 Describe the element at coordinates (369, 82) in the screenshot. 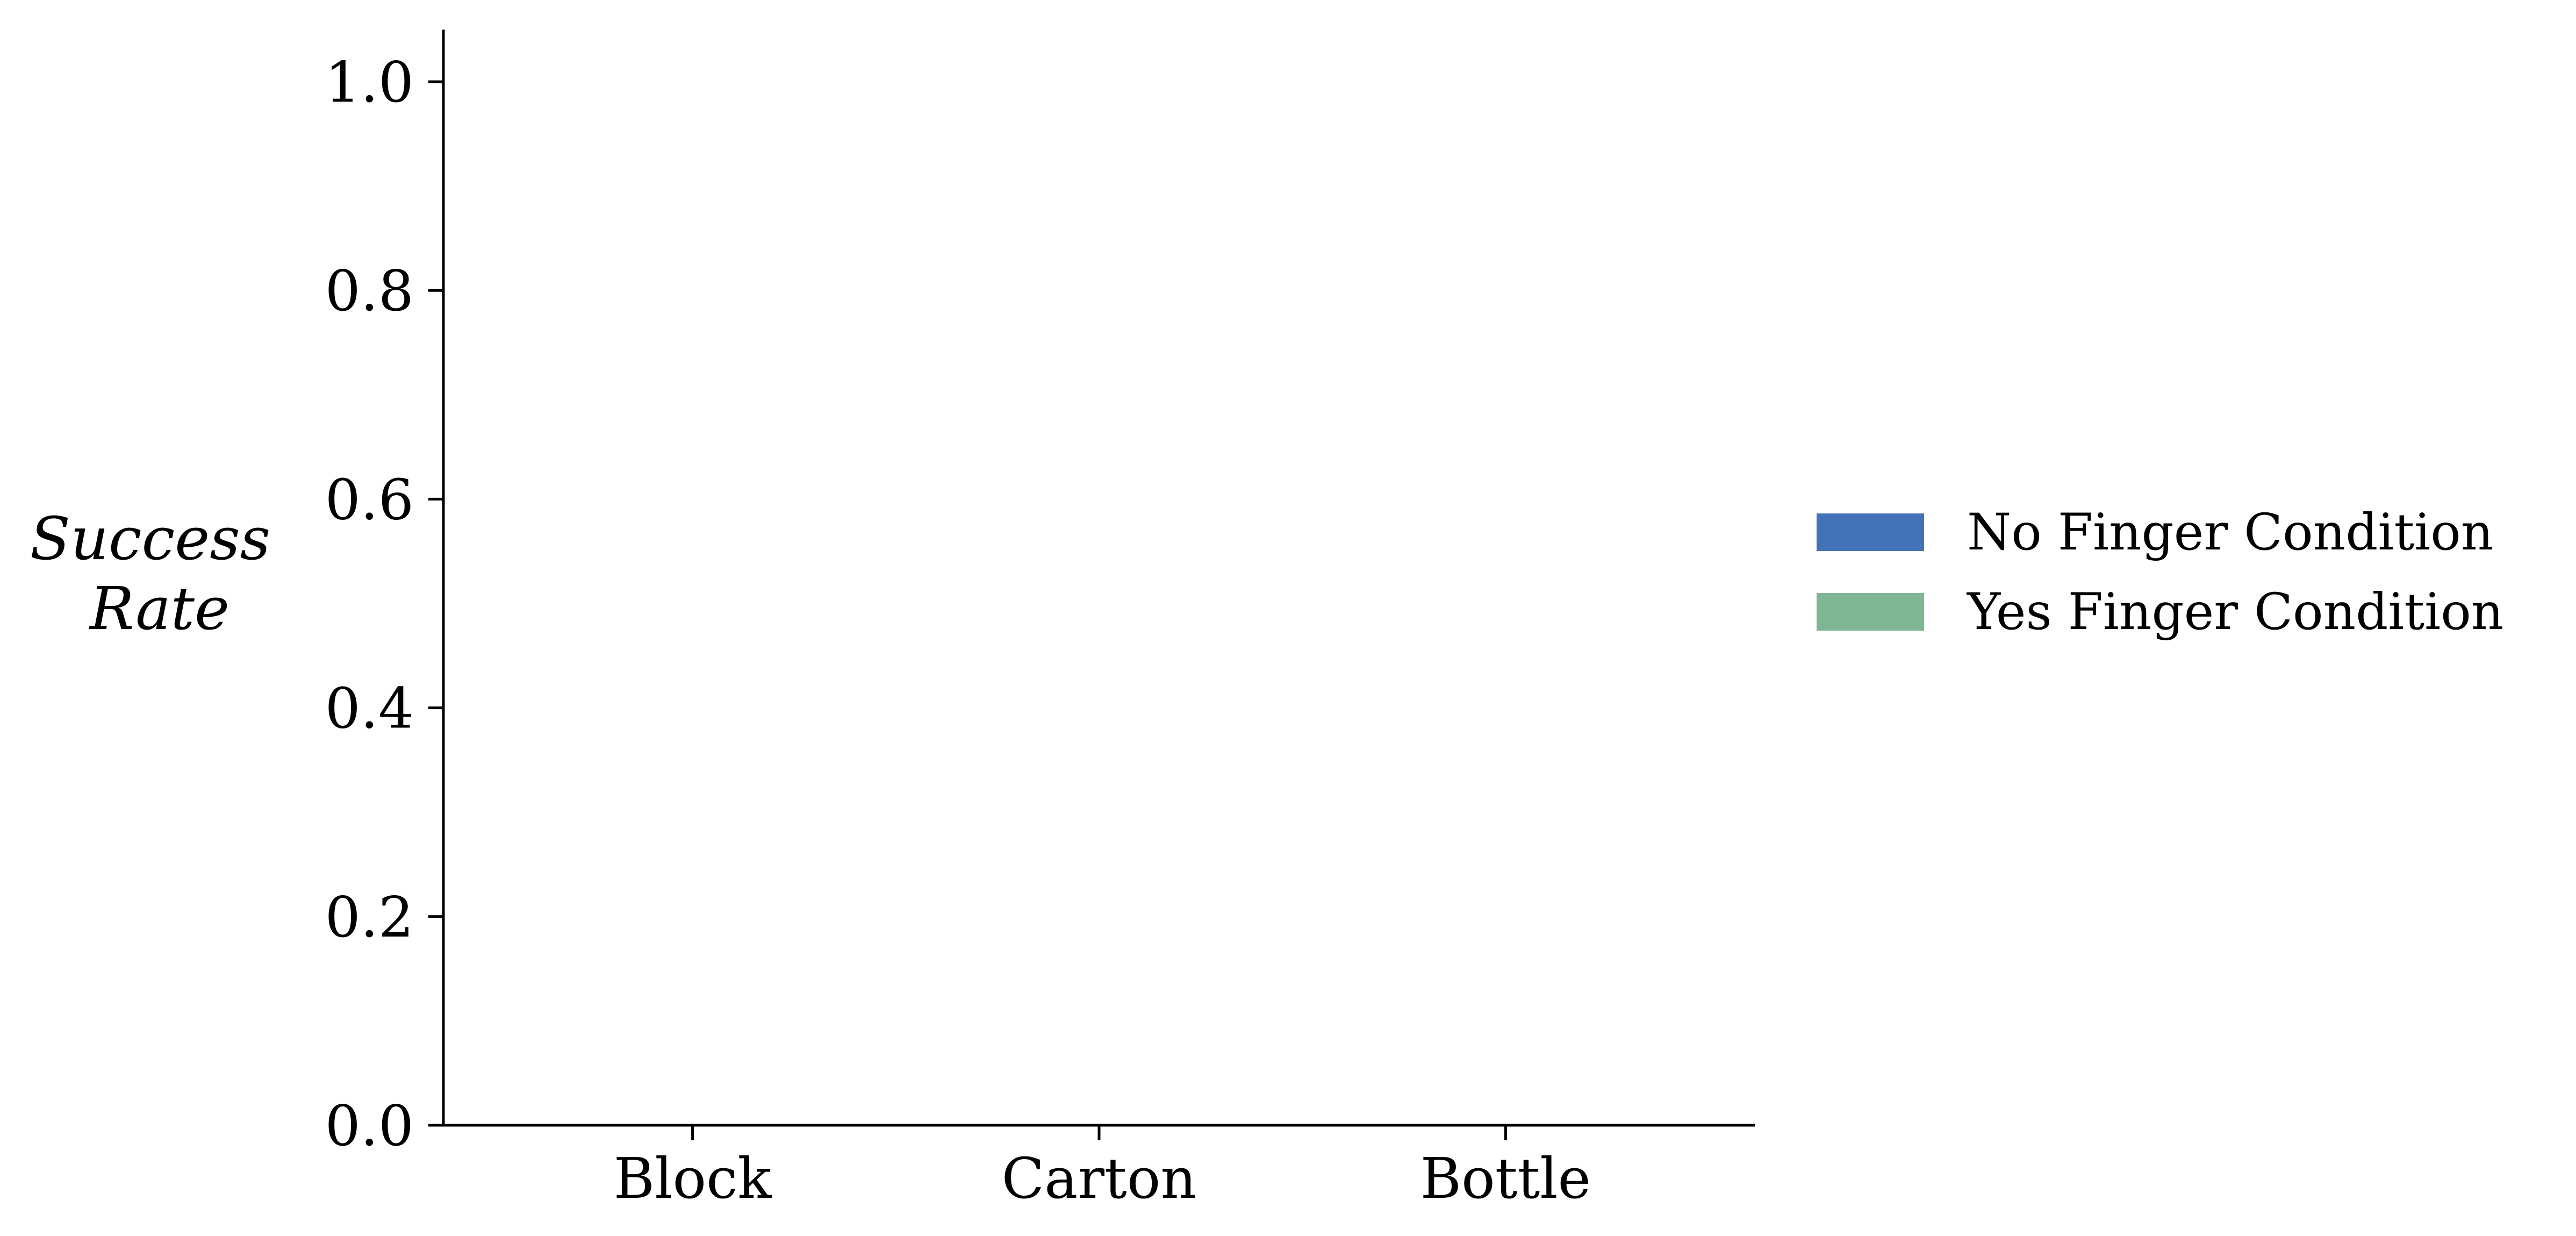

I see `y-tick-label: 1.0` at that location.